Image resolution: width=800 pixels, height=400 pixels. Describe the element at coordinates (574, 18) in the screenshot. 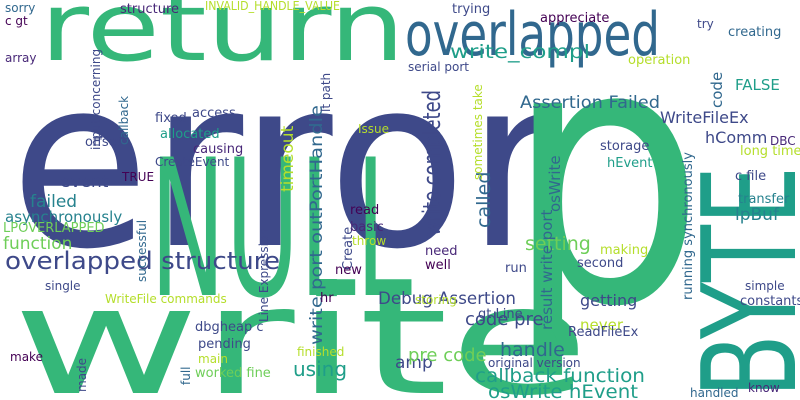

I see `word: appreciate` at that location.